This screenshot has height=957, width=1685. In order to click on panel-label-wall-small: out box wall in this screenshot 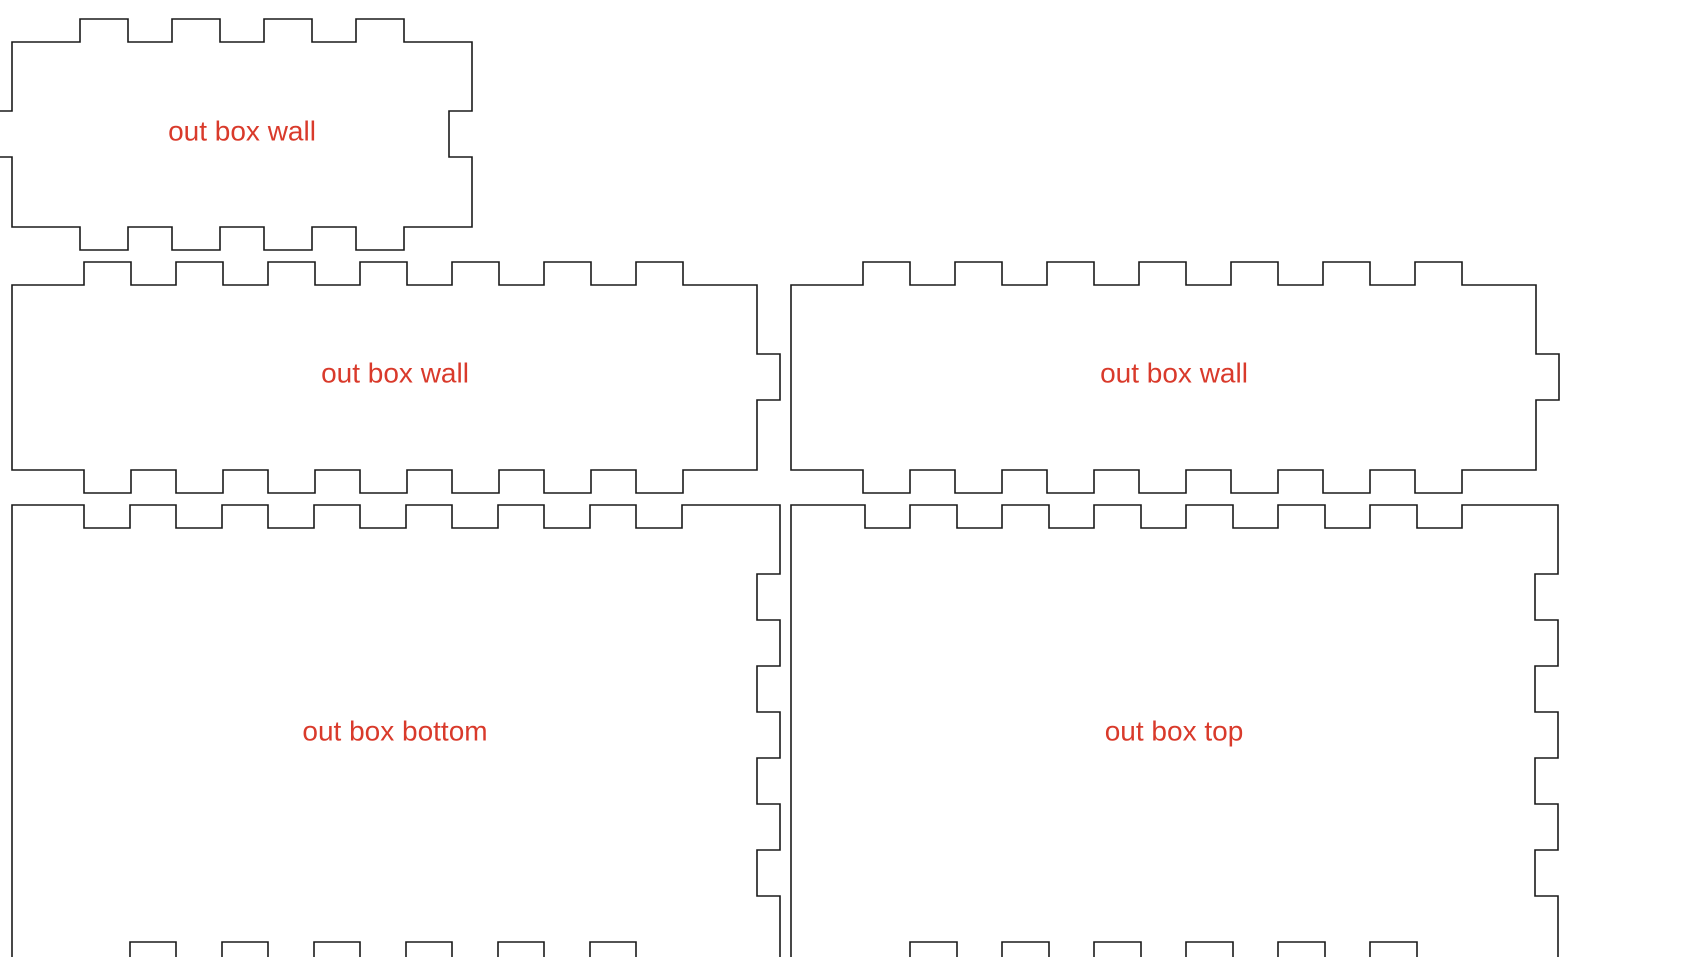, I will do `click(242, 130)`.